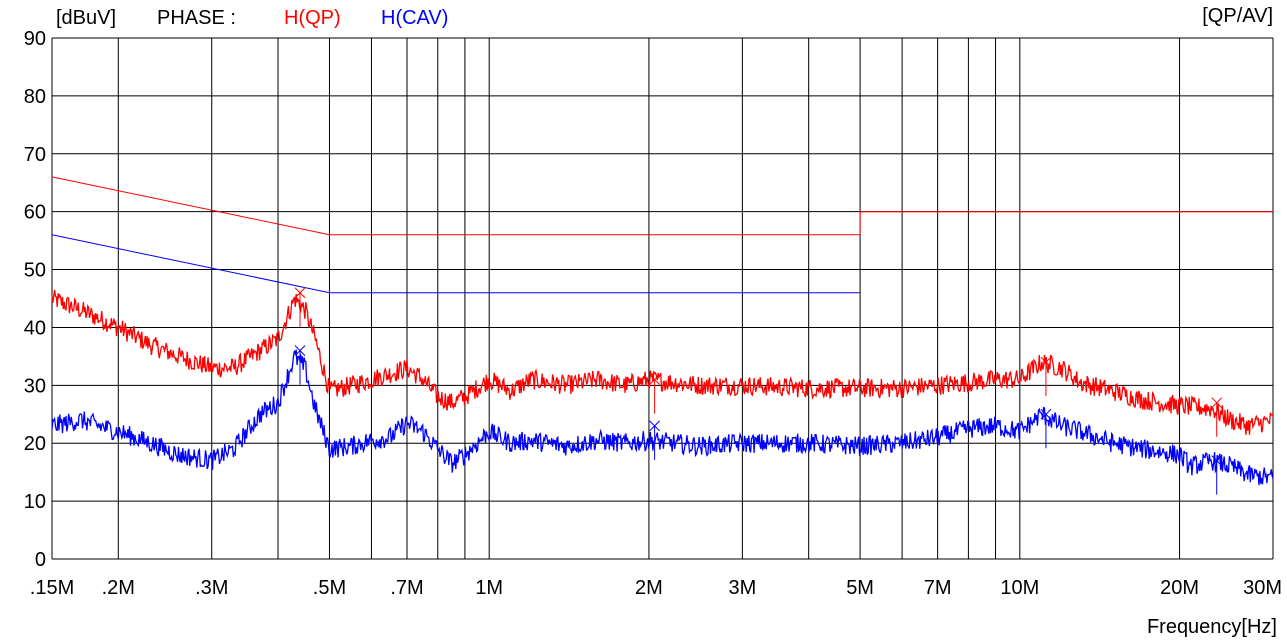 The image size is (1287, 643). Describe the element at coordinates (1179, 588) in the screenshot. I see `x-tick-label: 20M` at that location.